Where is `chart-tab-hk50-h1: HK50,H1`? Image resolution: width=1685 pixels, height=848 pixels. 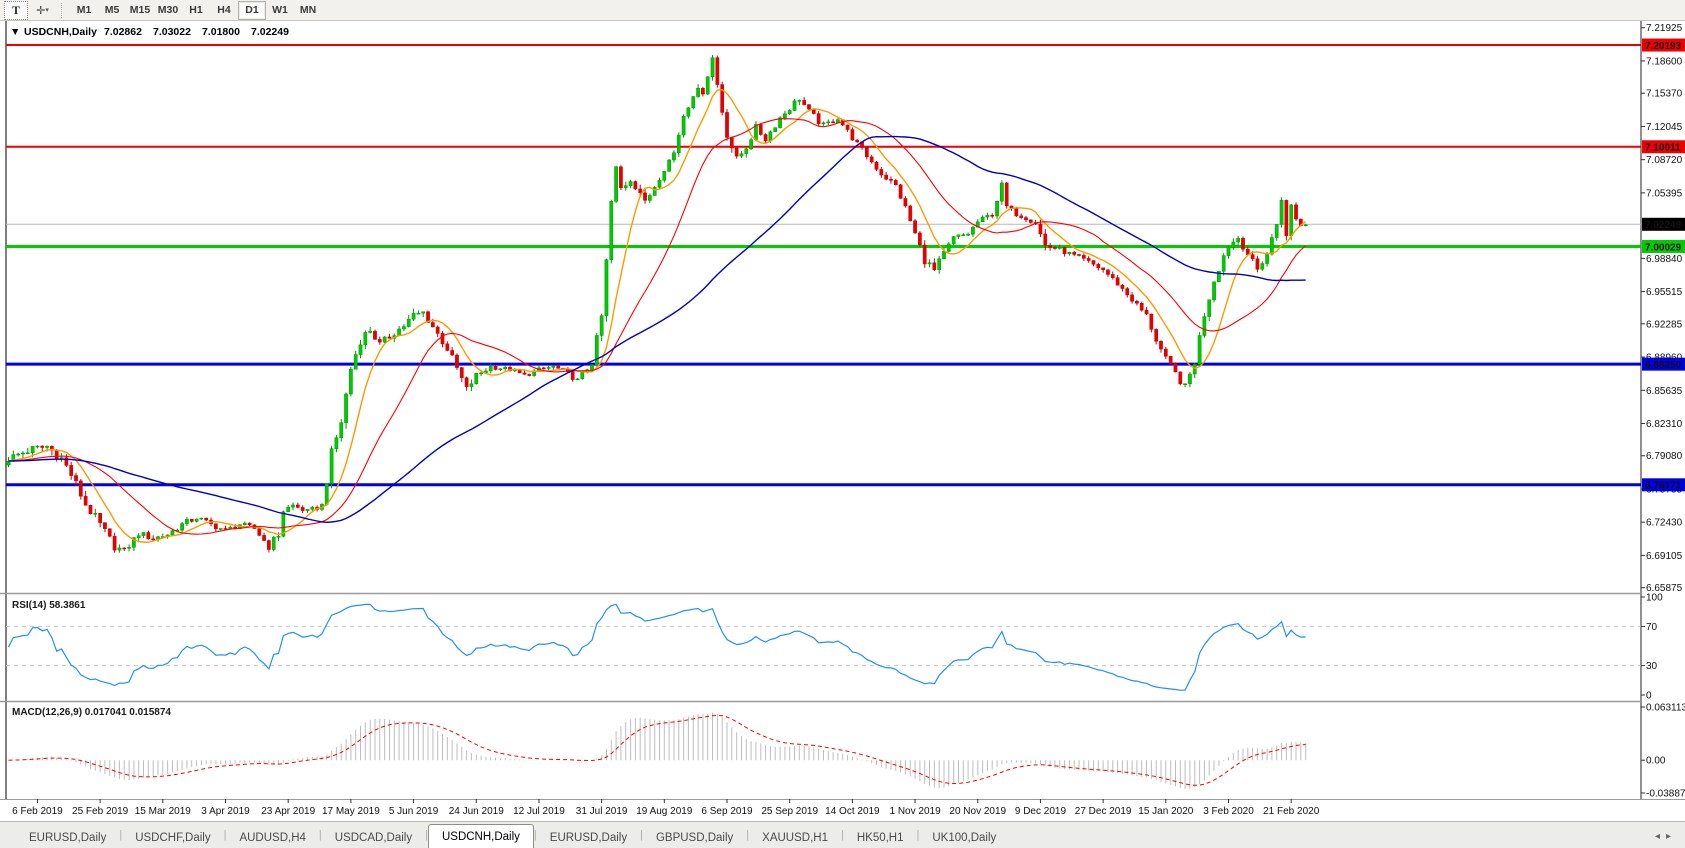
chart-tab-hk50-h1: HK50,H1 is located at coordinates (880, 837).